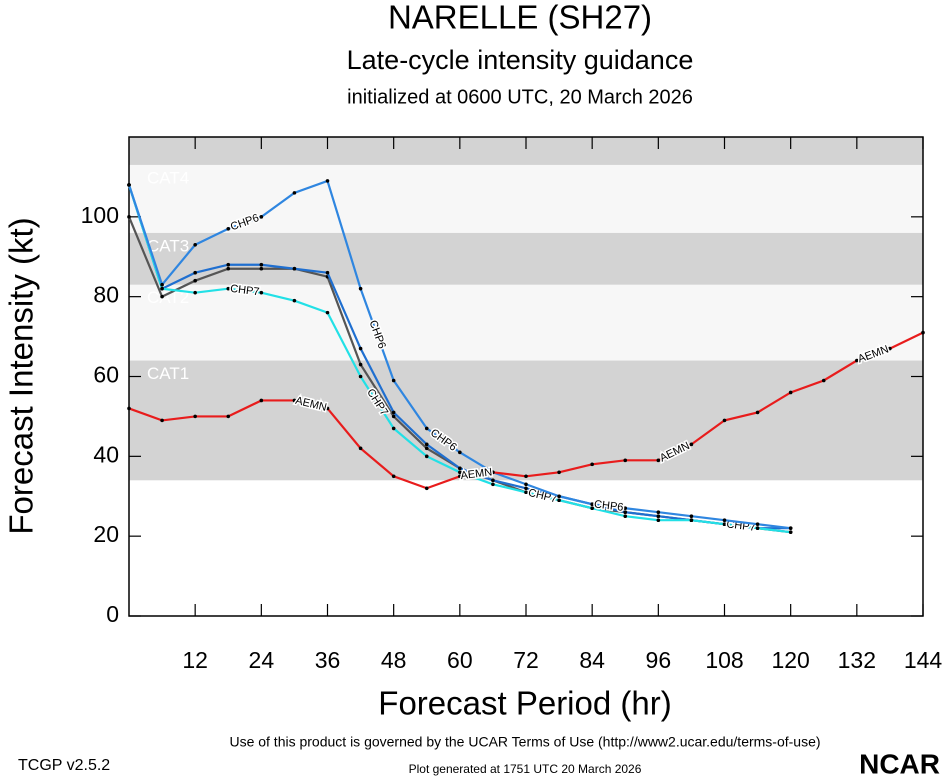 The width and height of the screenshot is (946, 780). Describe the element at coordinates (100, 215) in the screenshot. I see `y-tick-label: 100` at that location.